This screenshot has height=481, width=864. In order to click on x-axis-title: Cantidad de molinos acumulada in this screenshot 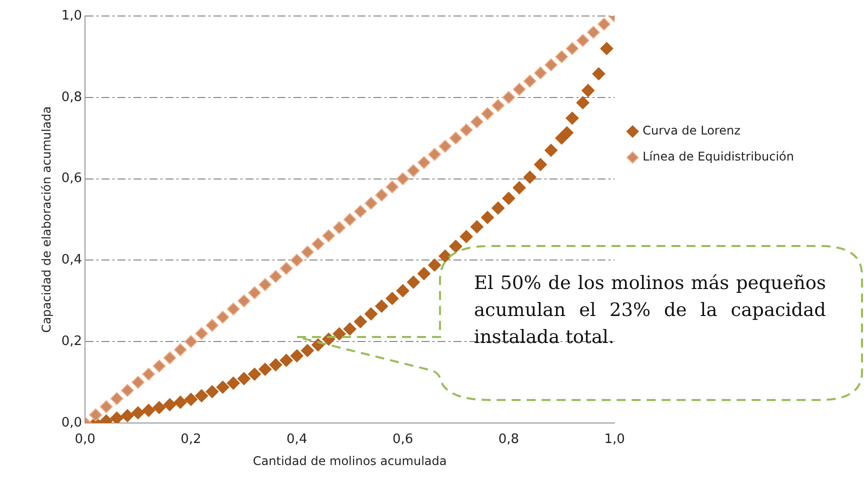, I will do `click(349, 461)`.